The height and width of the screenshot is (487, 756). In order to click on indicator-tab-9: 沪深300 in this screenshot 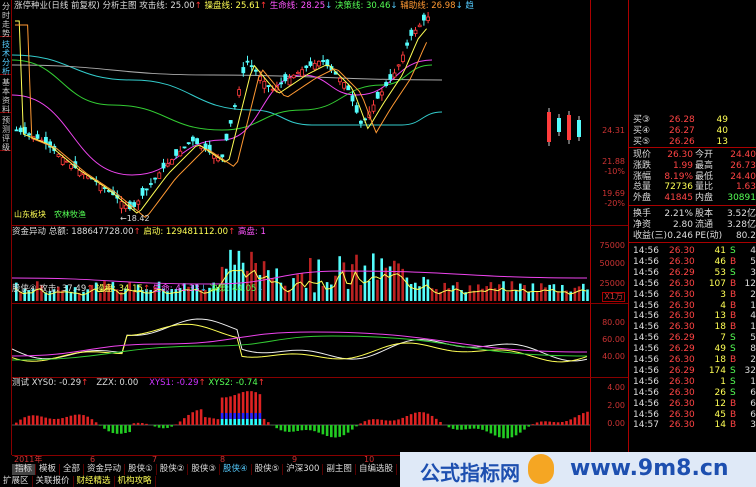, I will do `click(303, 469)`.